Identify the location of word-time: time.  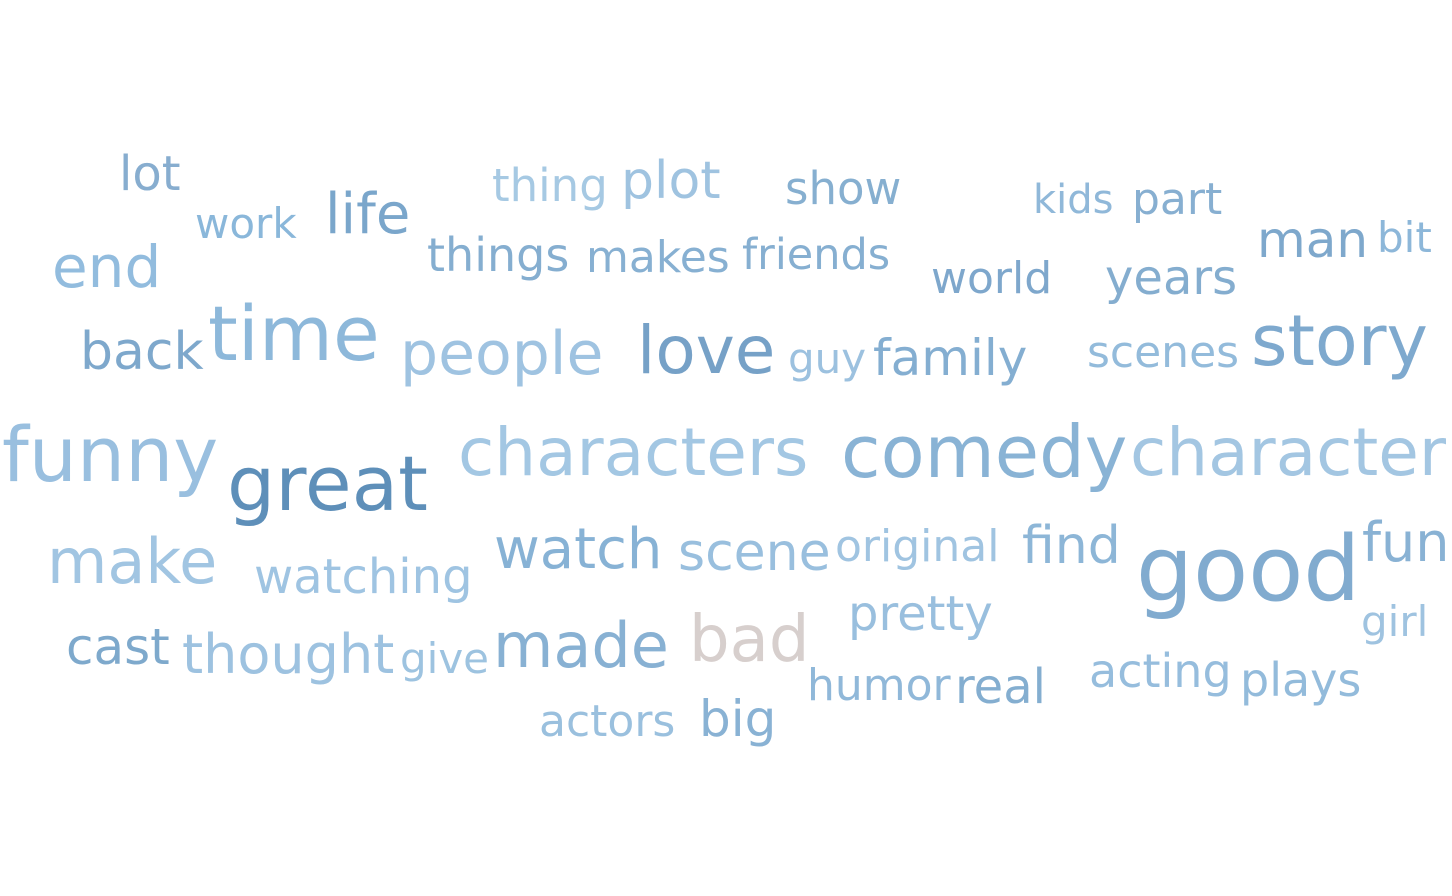
(294, 333).